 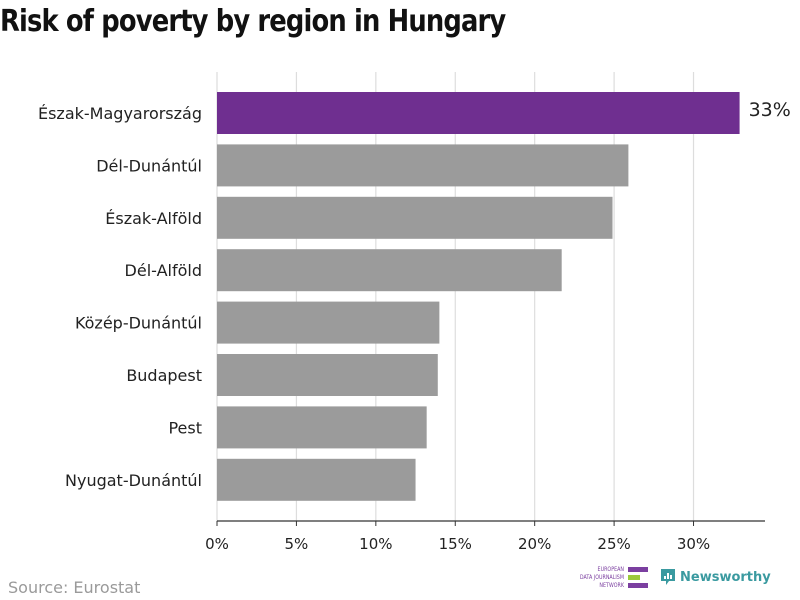 I want to click on newsworthy-chart-icon, so click(x=668, y=577).